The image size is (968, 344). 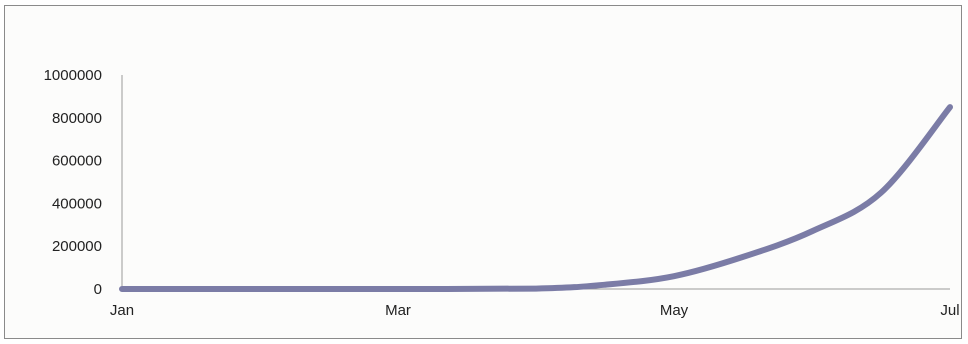 What do you see at coordinates (674, 310) in the screenshot?
I see `x-tick-label: May` at bounding box center [674, 310].